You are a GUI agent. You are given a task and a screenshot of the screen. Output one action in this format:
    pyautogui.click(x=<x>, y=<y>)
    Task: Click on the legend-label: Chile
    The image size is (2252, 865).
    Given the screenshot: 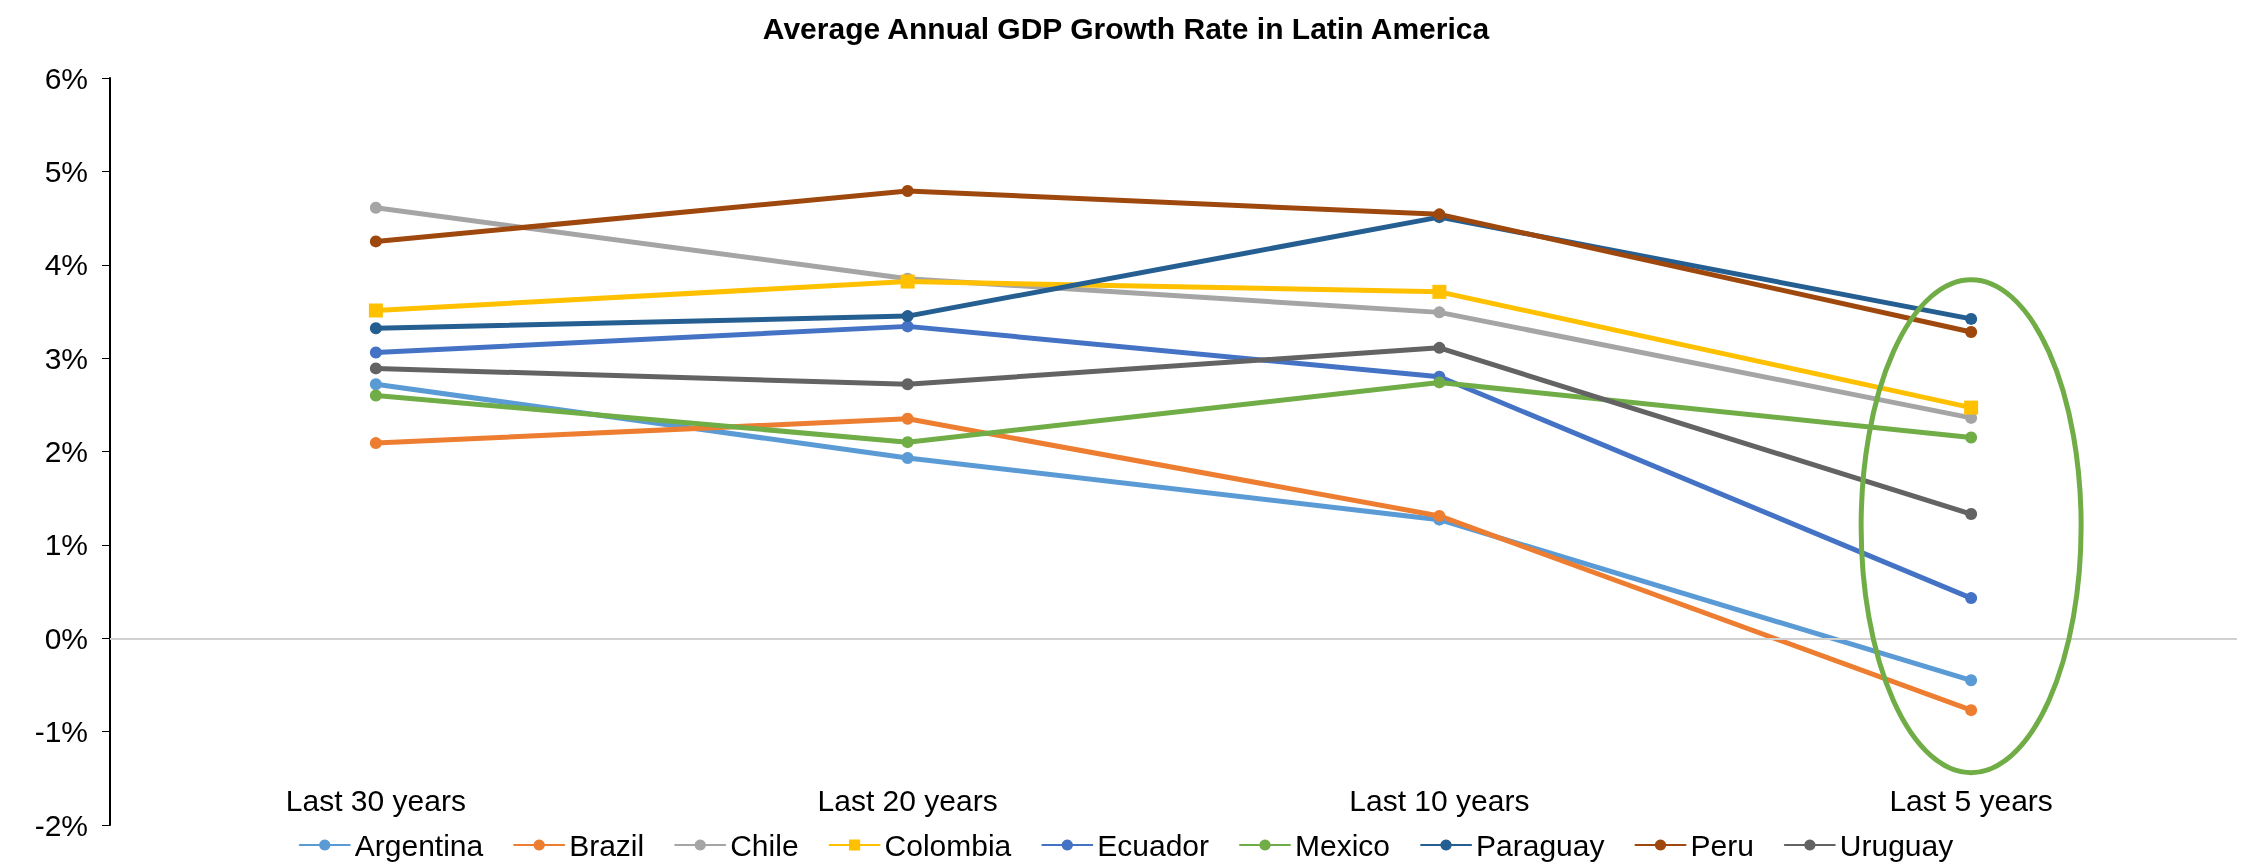 What is the action you would take?
    pyautogui.click(x=764, y=845)
    